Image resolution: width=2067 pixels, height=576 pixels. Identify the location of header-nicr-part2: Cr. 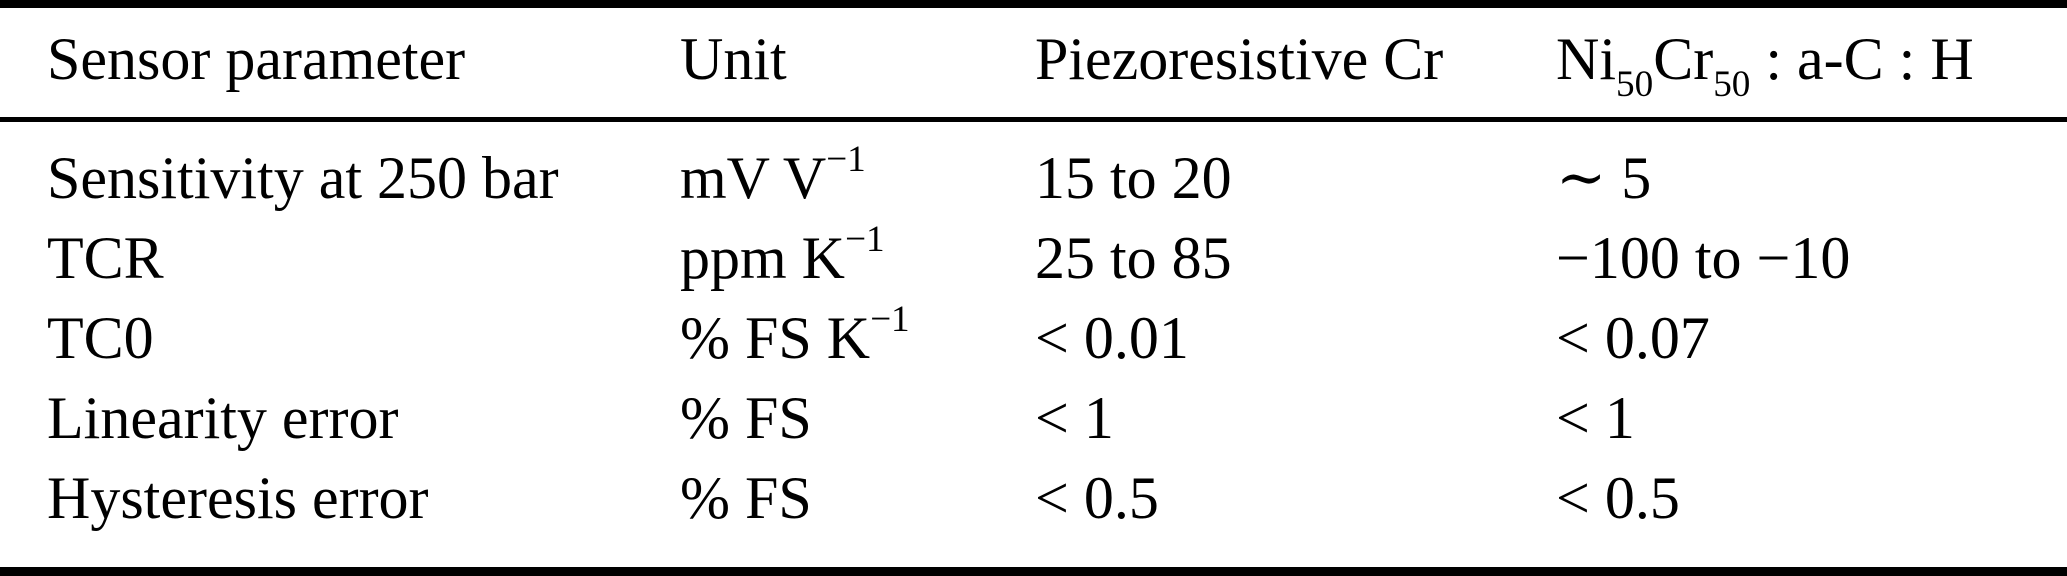
(1683, 59).